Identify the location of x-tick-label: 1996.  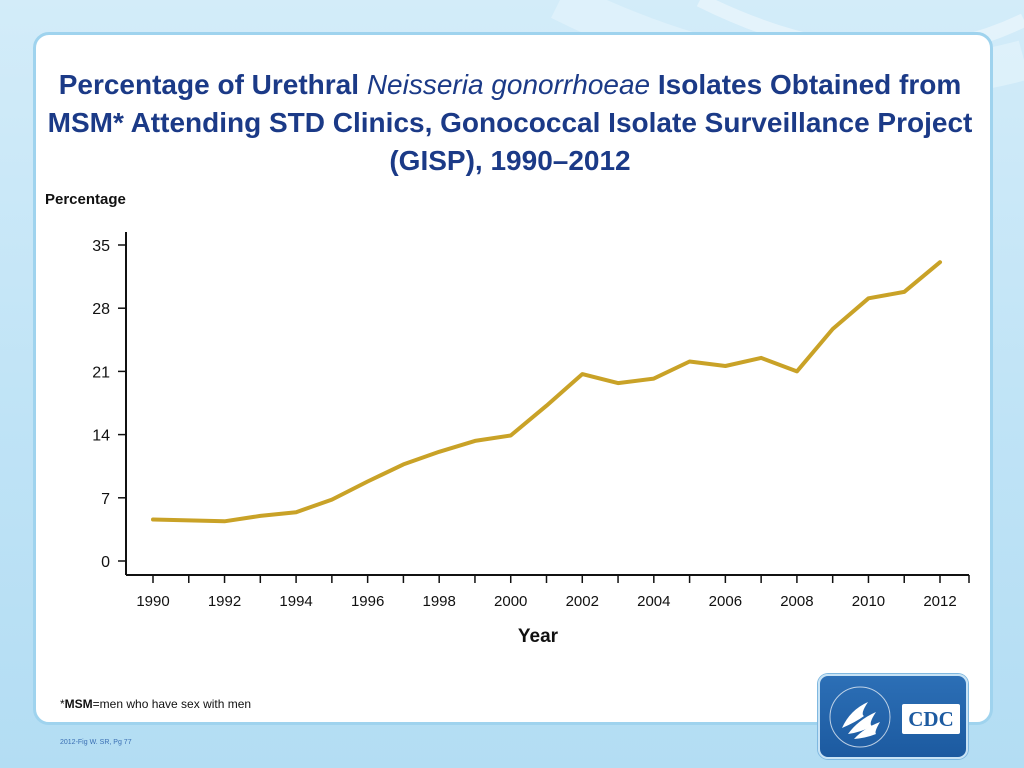
(367, 601).